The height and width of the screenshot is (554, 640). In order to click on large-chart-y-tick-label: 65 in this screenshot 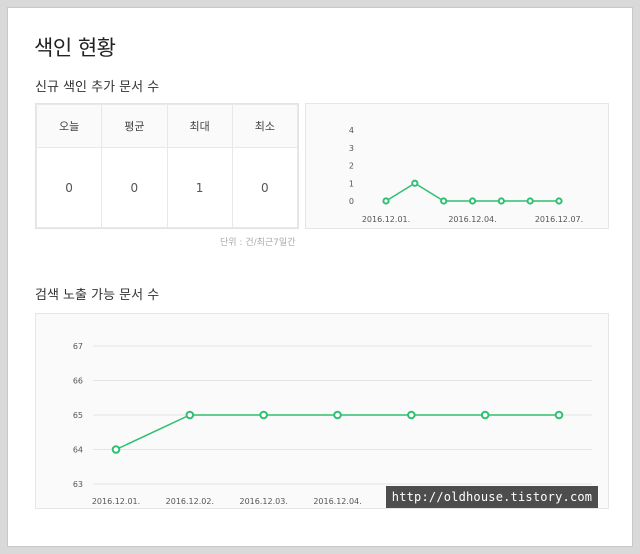, I will do `click(78, 415)`.